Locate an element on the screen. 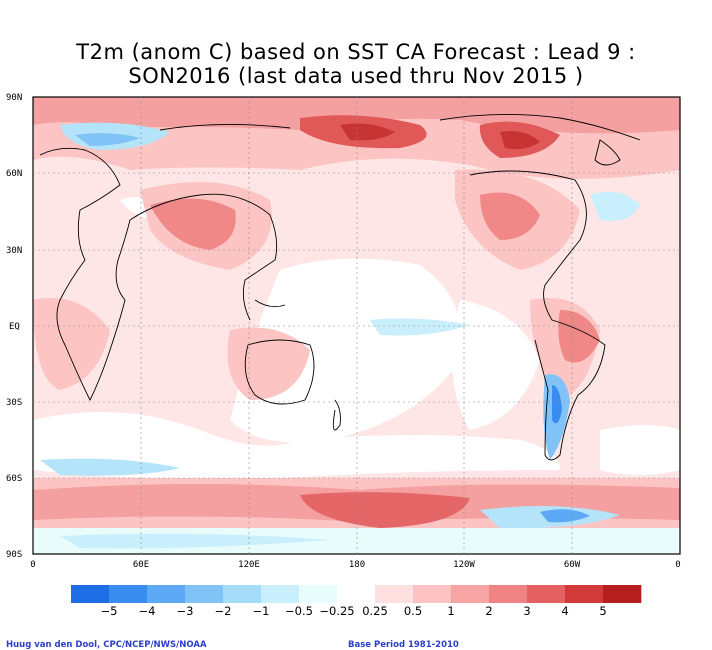 Image resolution: width=712 pixels, height=650 pixels. colorbar-tick-label: −3 is located at coordinates (185, 611).